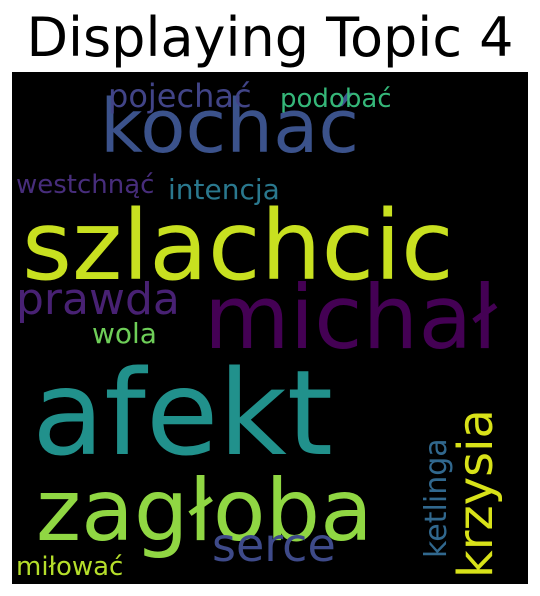 This screenshot has width=540, height=596. I want to click on word-wola: wola, so click(124, 333).